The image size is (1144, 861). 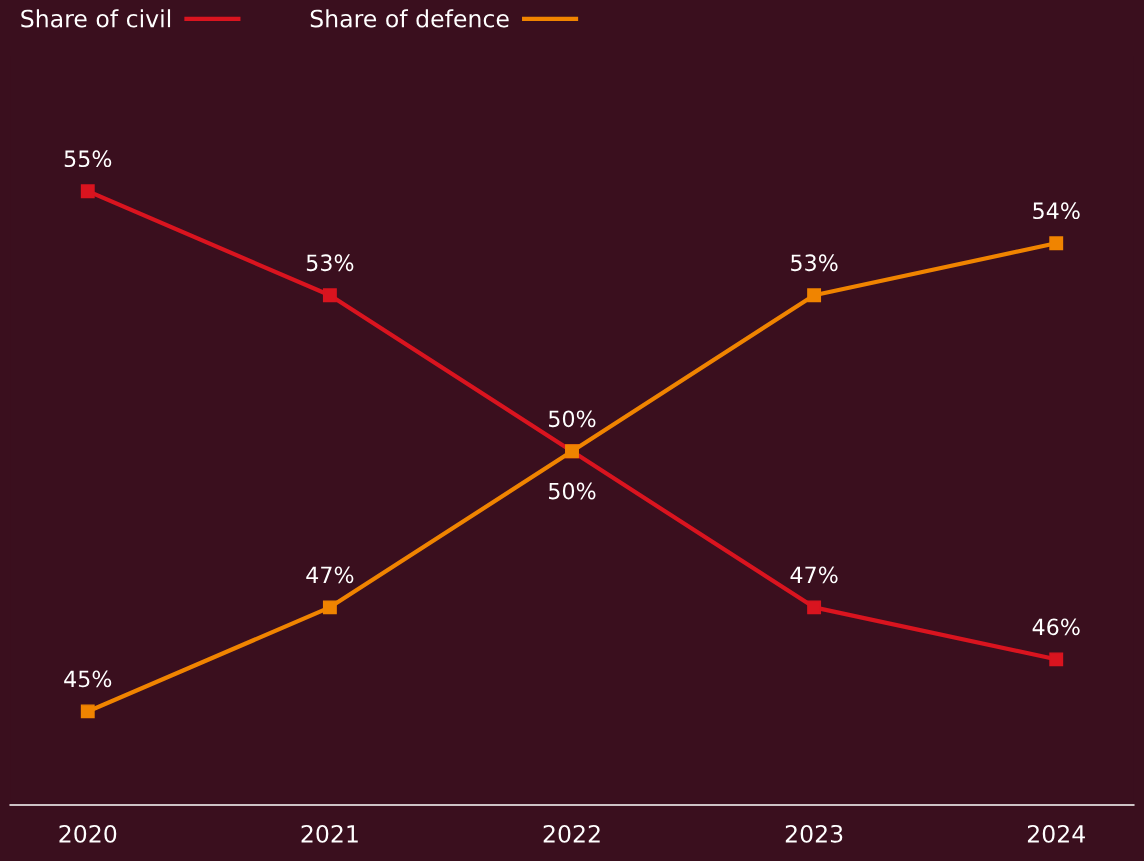 I want to click on legend-label: Share of civil, so click(x=96, y=18).